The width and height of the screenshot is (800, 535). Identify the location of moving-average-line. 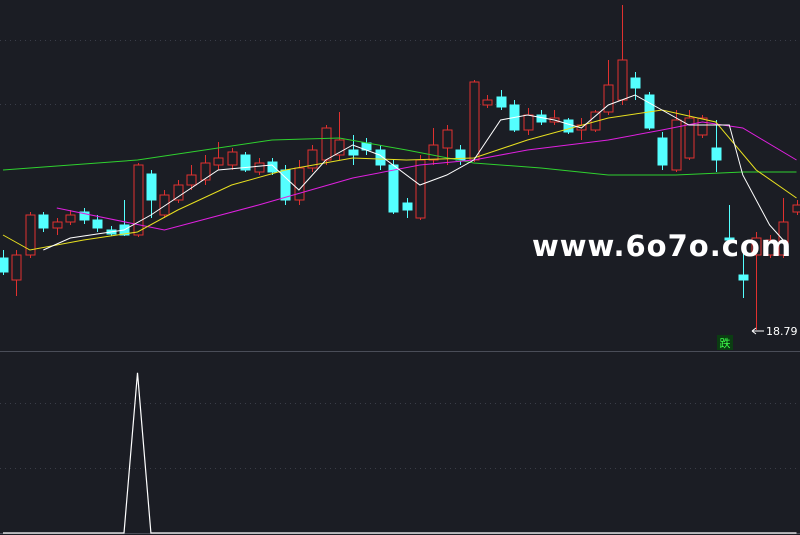
(399, 156).